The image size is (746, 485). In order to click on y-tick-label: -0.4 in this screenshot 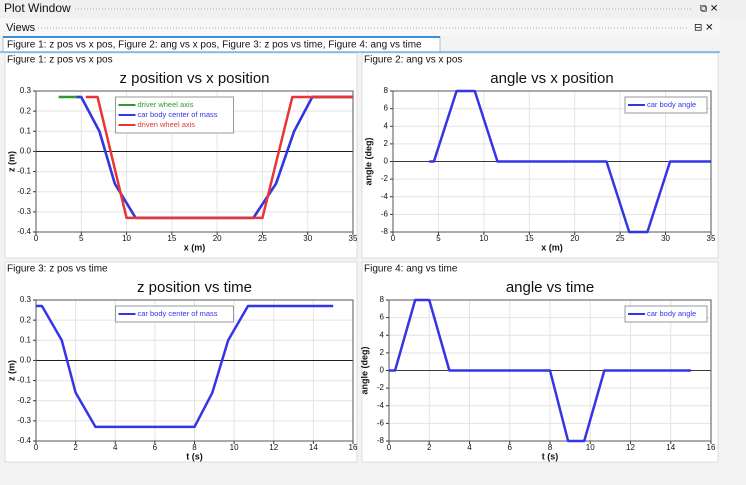, I will do `click(24, 440)`.